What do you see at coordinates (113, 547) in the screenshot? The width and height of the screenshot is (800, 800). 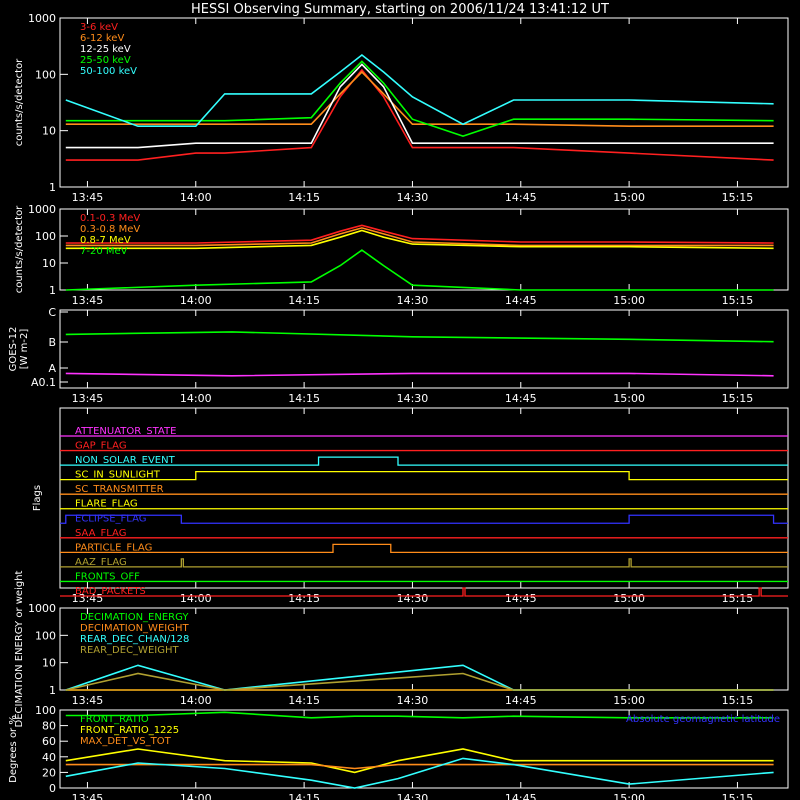 I see `flag-label: PARTICLE_FLAG` at bounding box center [113, 547].